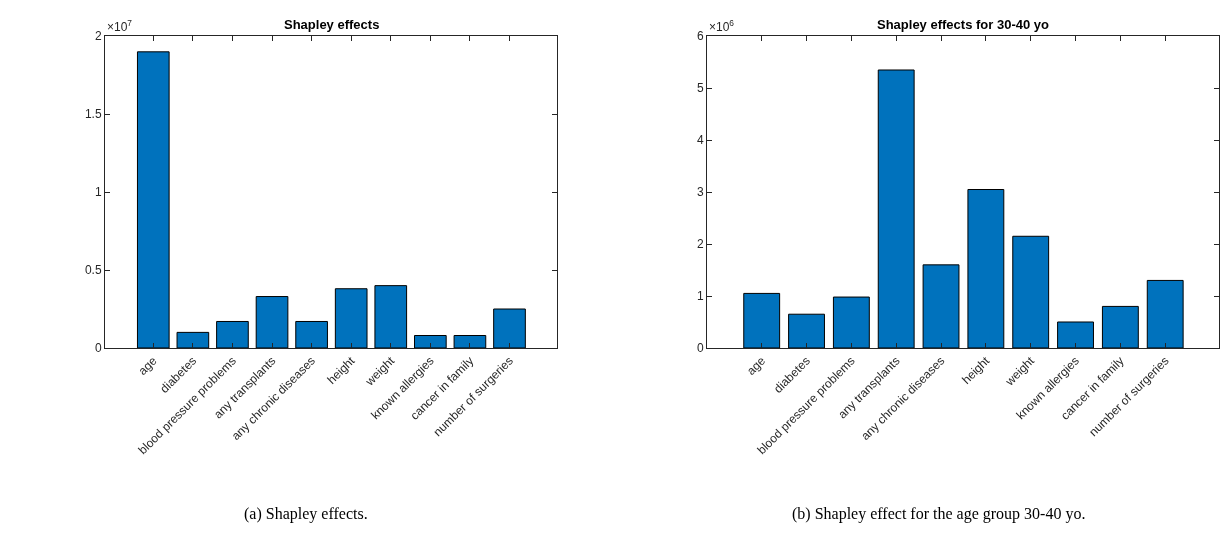  I want to click on y-tick-label: 3, so click(700, 192).